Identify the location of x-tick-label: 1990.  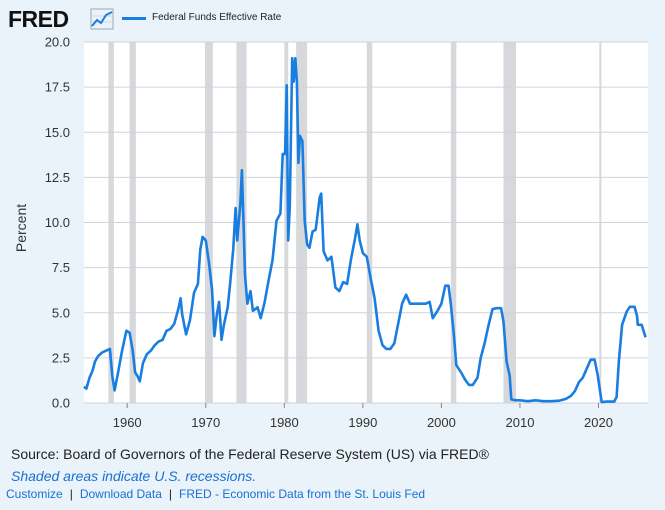
(362, 422).